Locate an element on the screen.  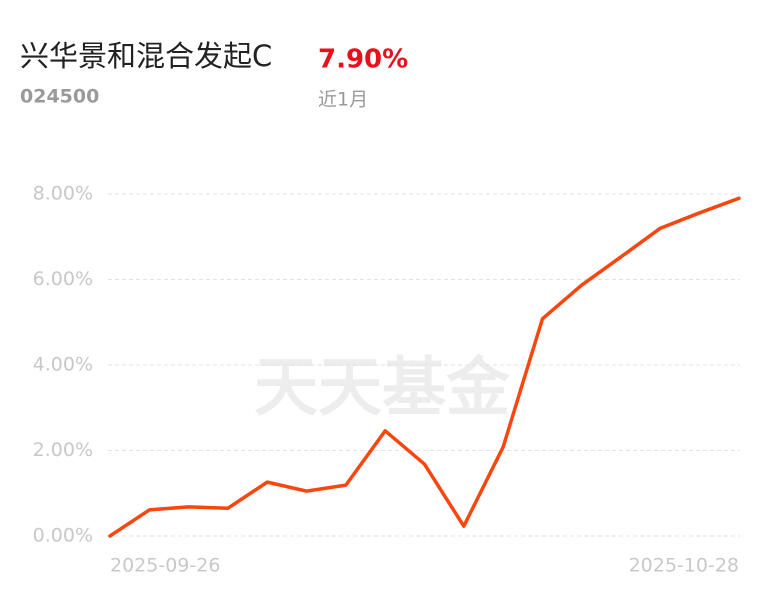
x-tick-label: 2025-10-28 is located at coordinates (684, 566).